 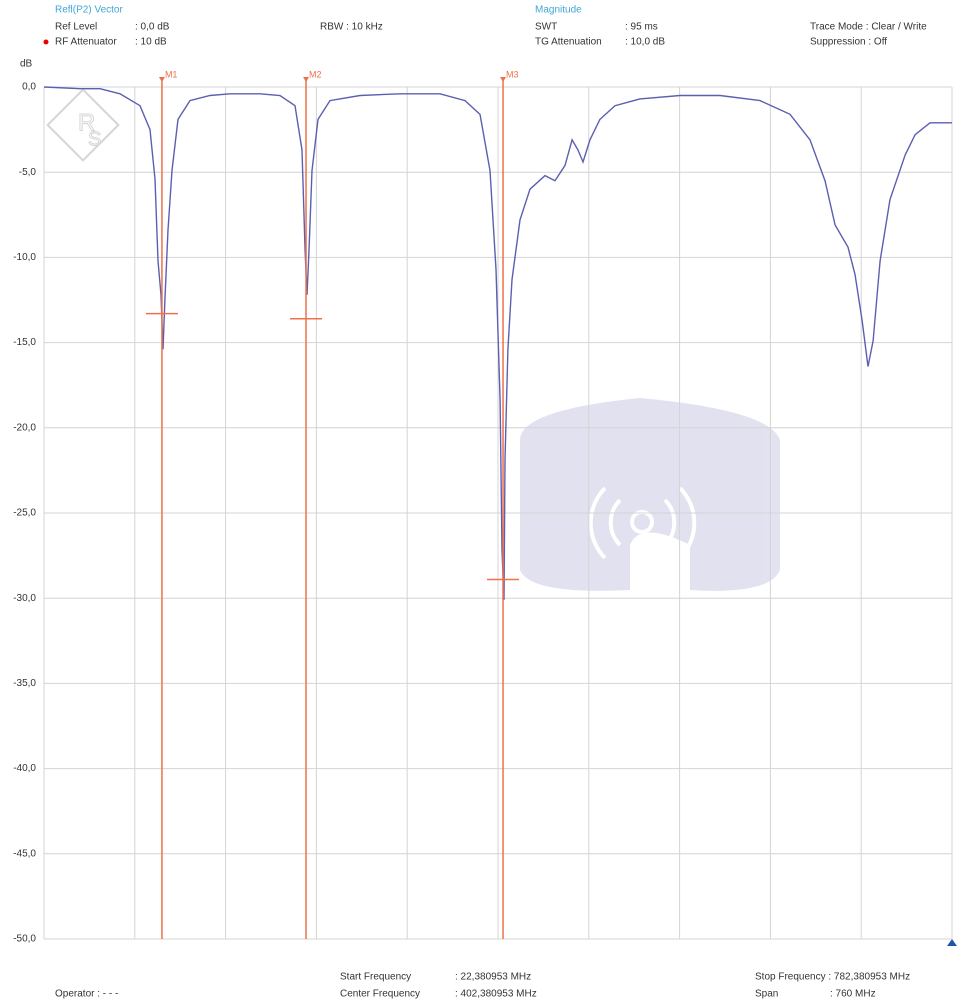 What do you see at coordinates (380, 994) in the screenshot?
I see `footer-label: Center Frequency` at bounding box center [380, 994].